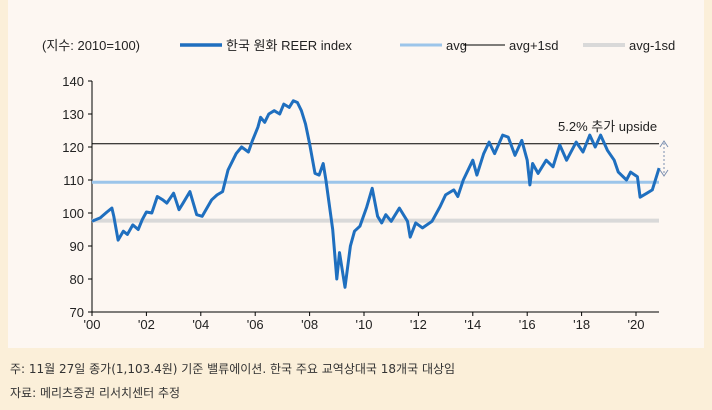  Describe the element at coordinates (73, 81) in the screenshot. I see `y-tick-label: 140` at that location.